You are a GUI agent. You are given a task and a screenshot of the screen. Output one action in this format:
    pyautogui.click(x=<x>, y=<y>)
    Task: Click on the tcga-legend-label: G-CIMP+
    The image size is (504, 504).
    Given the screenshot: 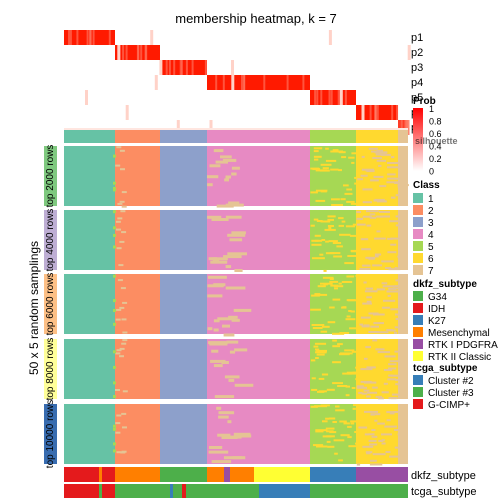 What is the action you would take?
    pyautogui.click(x=449, y=405)
    